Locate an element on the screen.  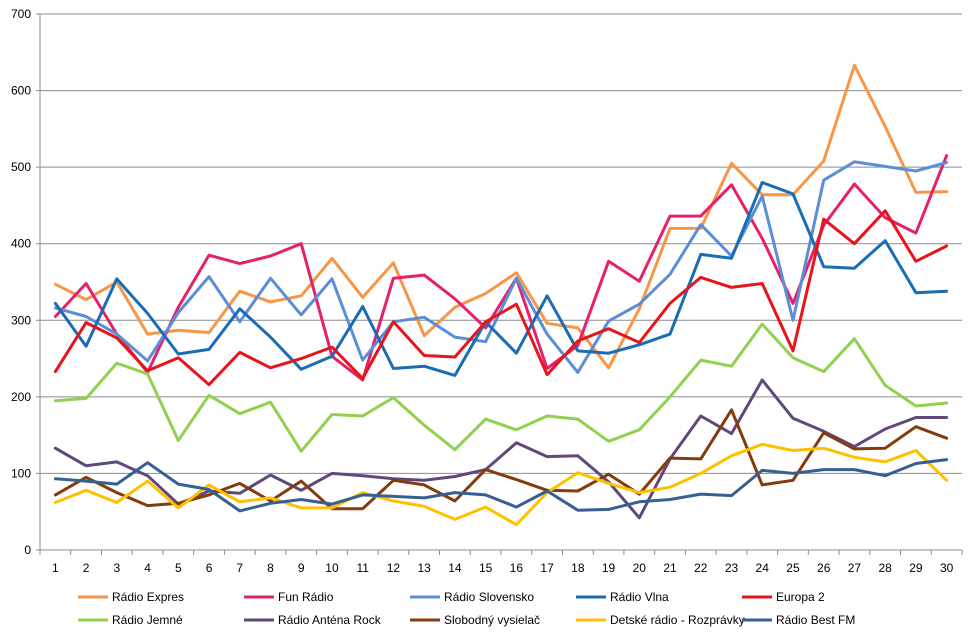
legend-item: Europa 2 is located at coordinates (783, 597).